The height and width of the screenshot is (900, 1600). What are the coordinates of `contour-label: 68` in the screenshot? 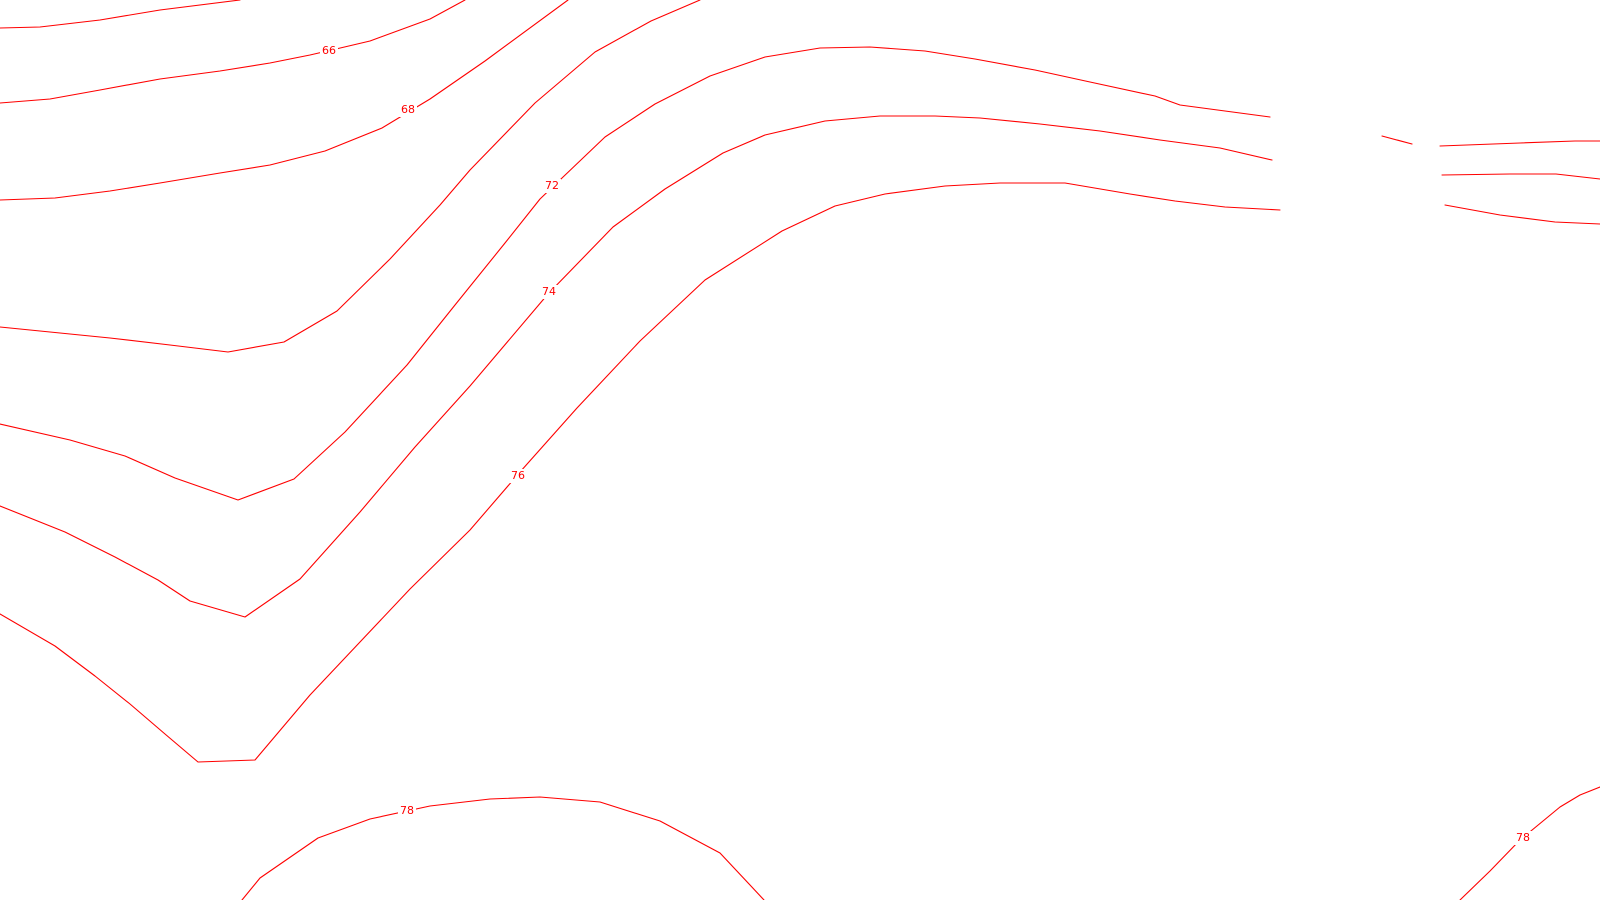 It's located at (408, 109).